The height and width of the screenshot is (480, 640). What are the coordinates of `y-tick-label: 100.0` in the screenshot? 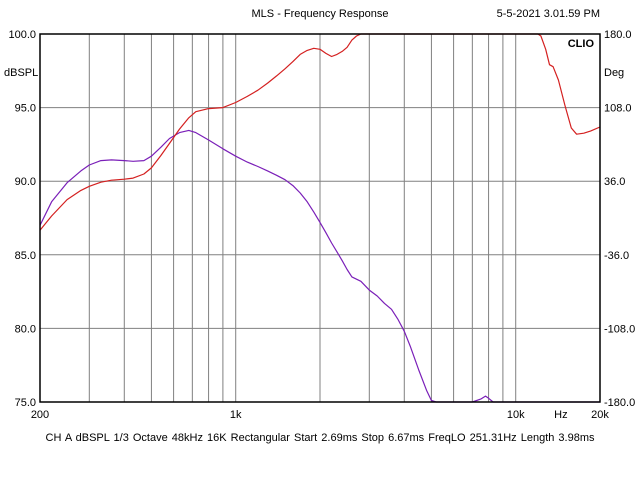 It's located at (22, 35).